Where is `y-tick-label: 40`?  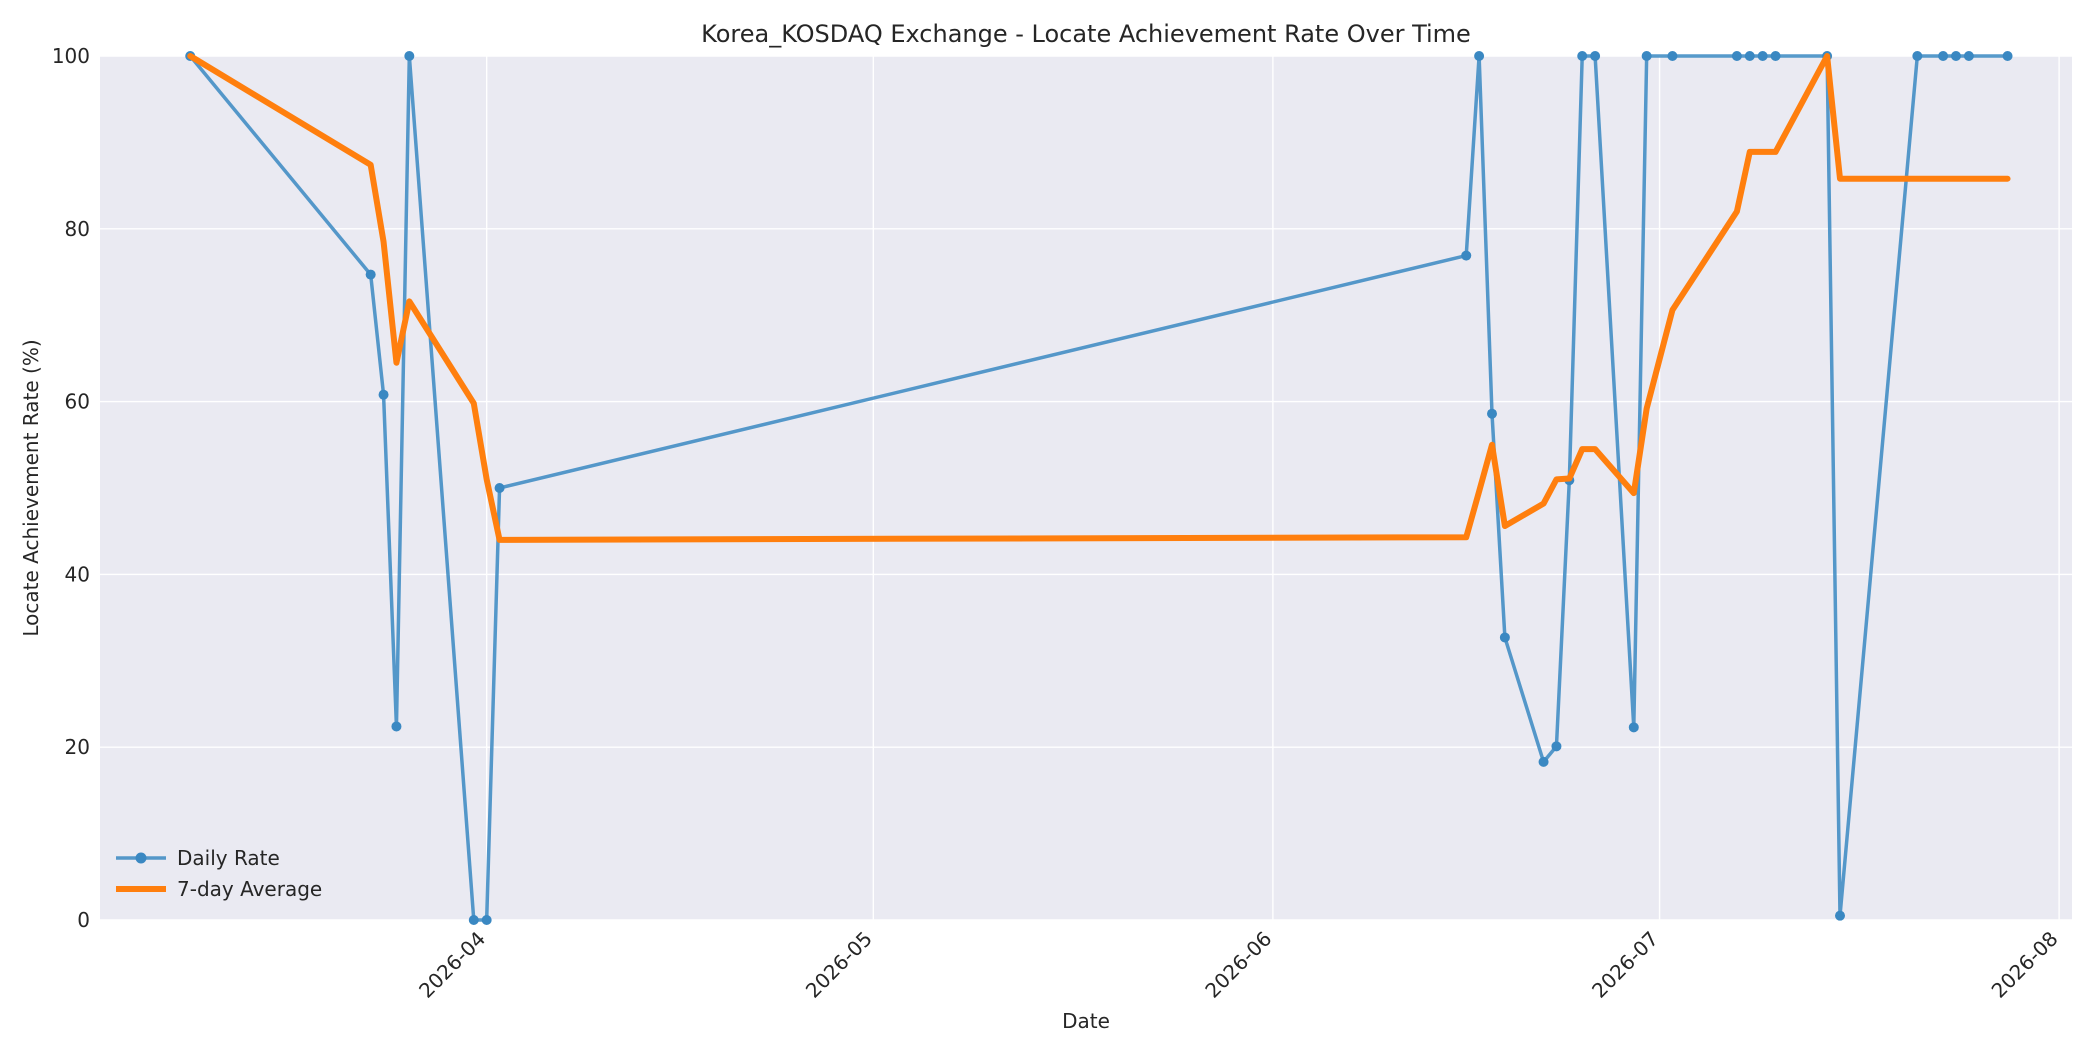 y-tick-label: 40 is located at coordinates (77, 574).